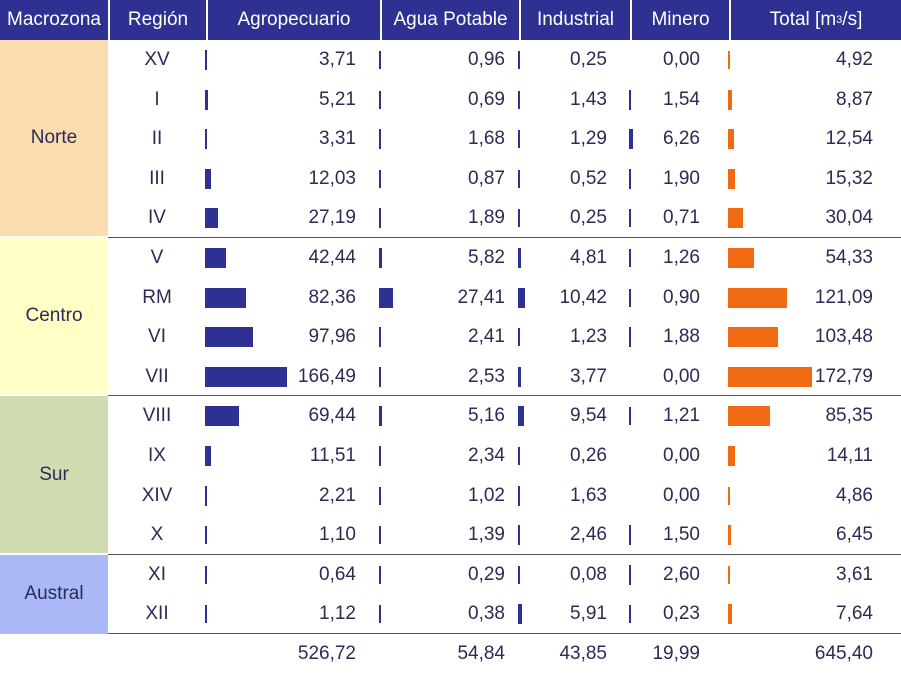 This screenshot has width=901, height=674. What do you see at coordinates (588, 574) in the screenshot?
I see `value-industrial: 0,08` at bounding box center [588, 574].